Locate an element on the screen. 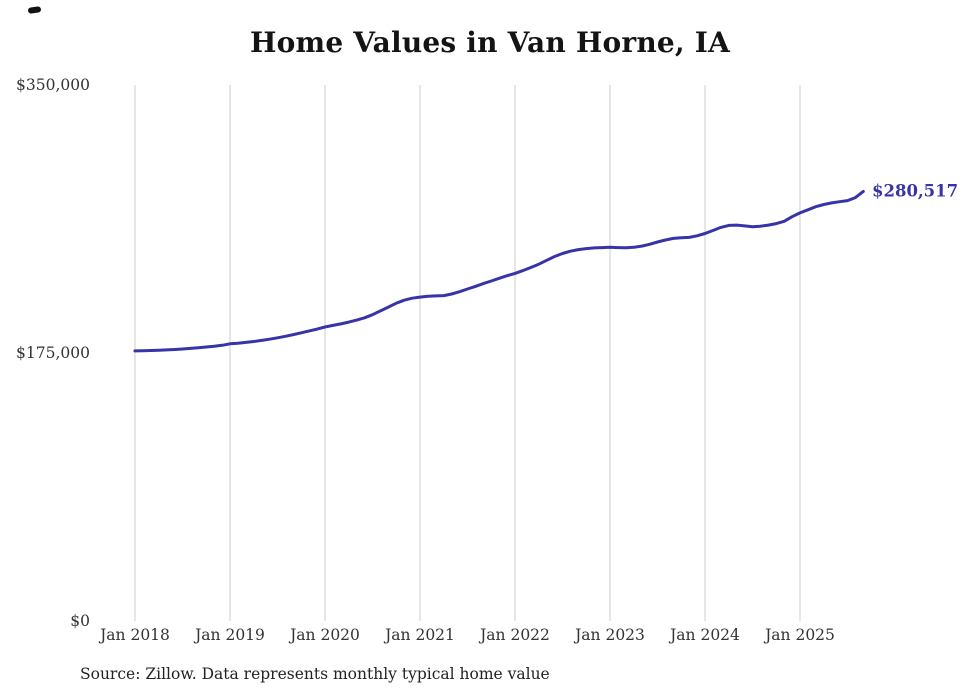 Image resolution: width=980 pixels, height=699 pixels. y-axis-tick-0: $0 is located at coordinates (80, 621).